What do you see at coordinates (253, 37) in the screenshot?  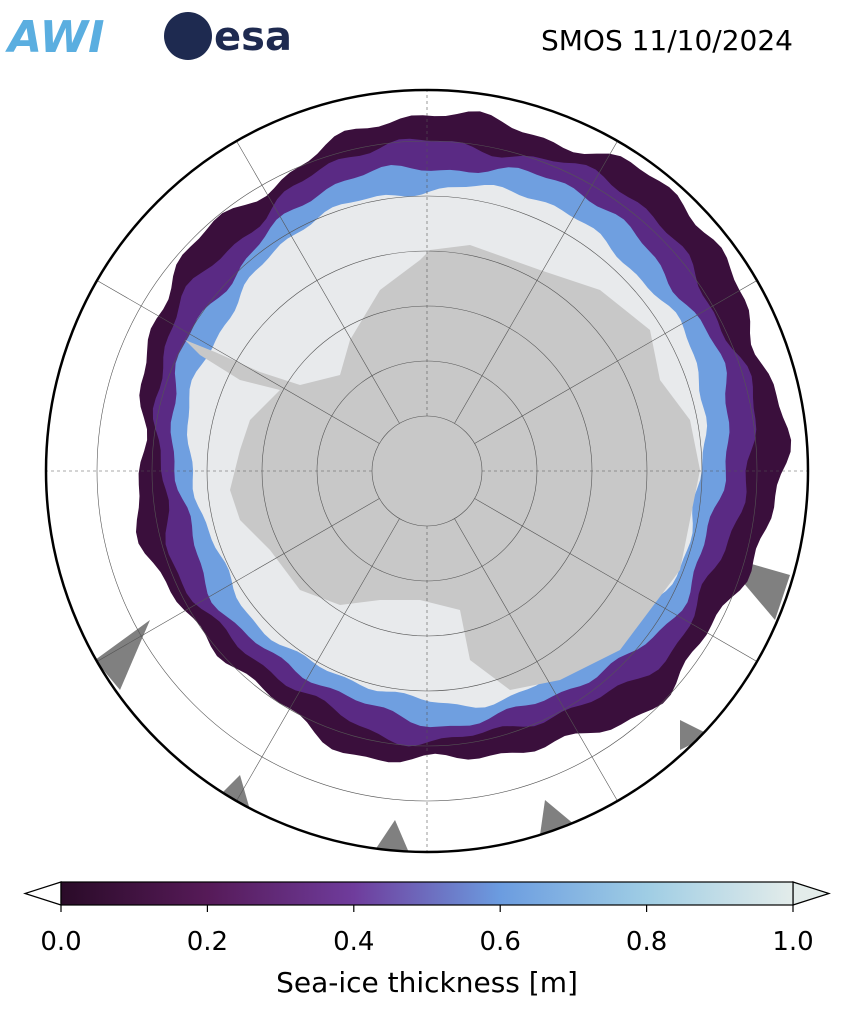 I see `esa-logo: esa` at bounding box center [253, 37].